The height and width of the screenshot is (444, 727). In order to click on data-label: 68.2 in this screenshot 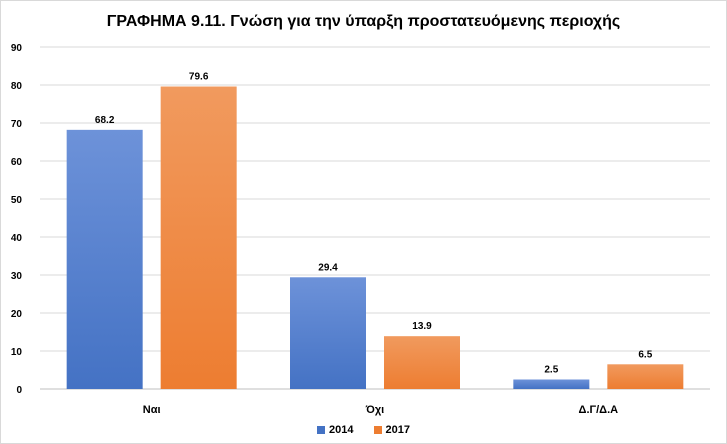, I will do `click(105, 120)`.